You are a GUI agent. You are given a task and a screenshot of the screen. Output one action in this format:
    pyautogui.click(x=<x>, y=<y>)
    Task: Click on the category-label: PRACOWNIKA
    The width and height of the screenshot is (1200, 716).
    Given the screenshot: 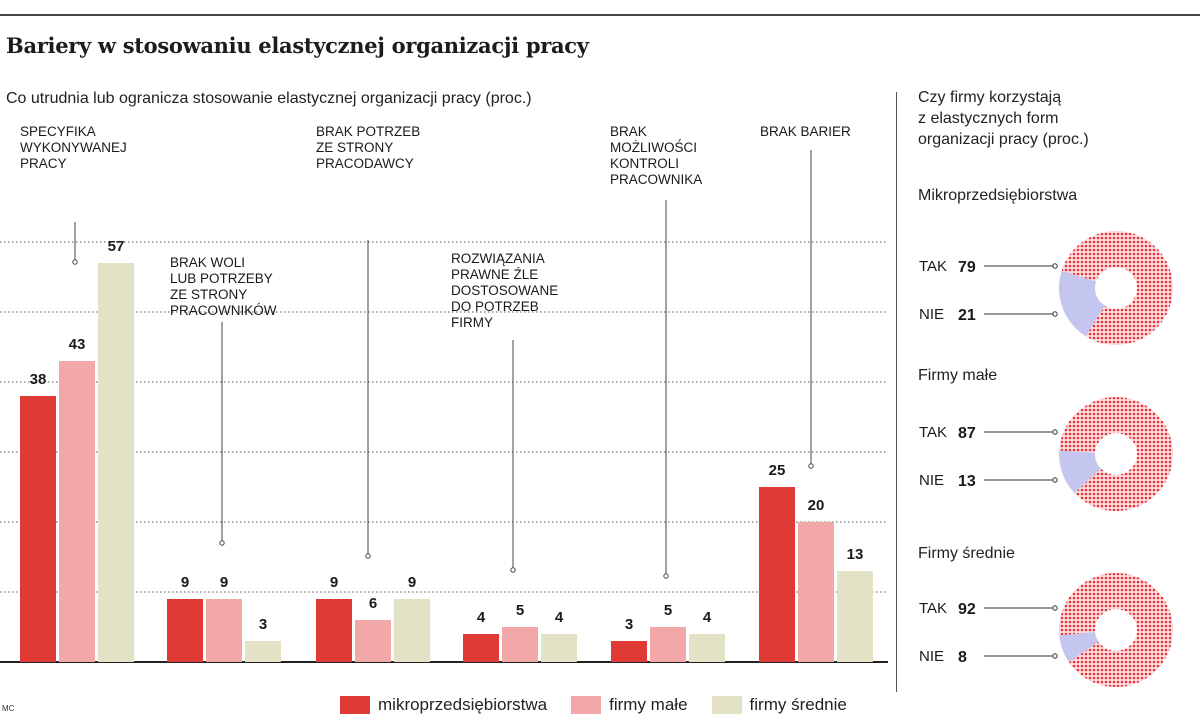 What is the action you would take?
    pyautogui.click(x=656, y=179)
    